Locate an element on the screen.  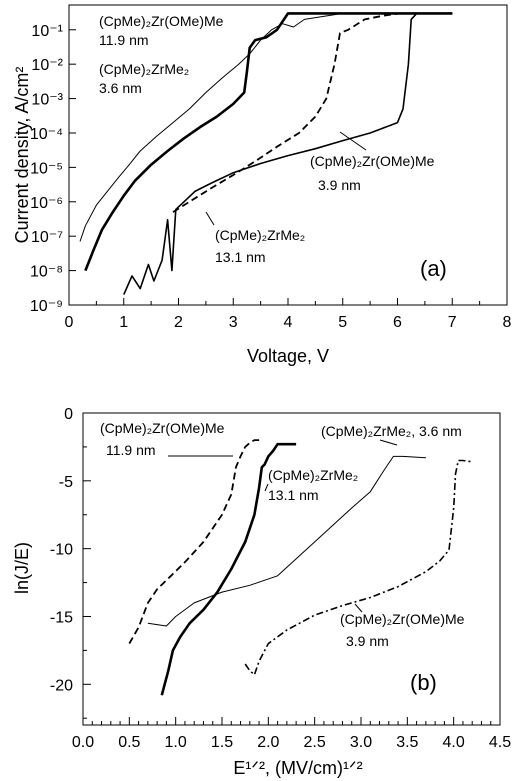
panel-b-x-tick-label: 3.5 is located at coordinates (407, 742).